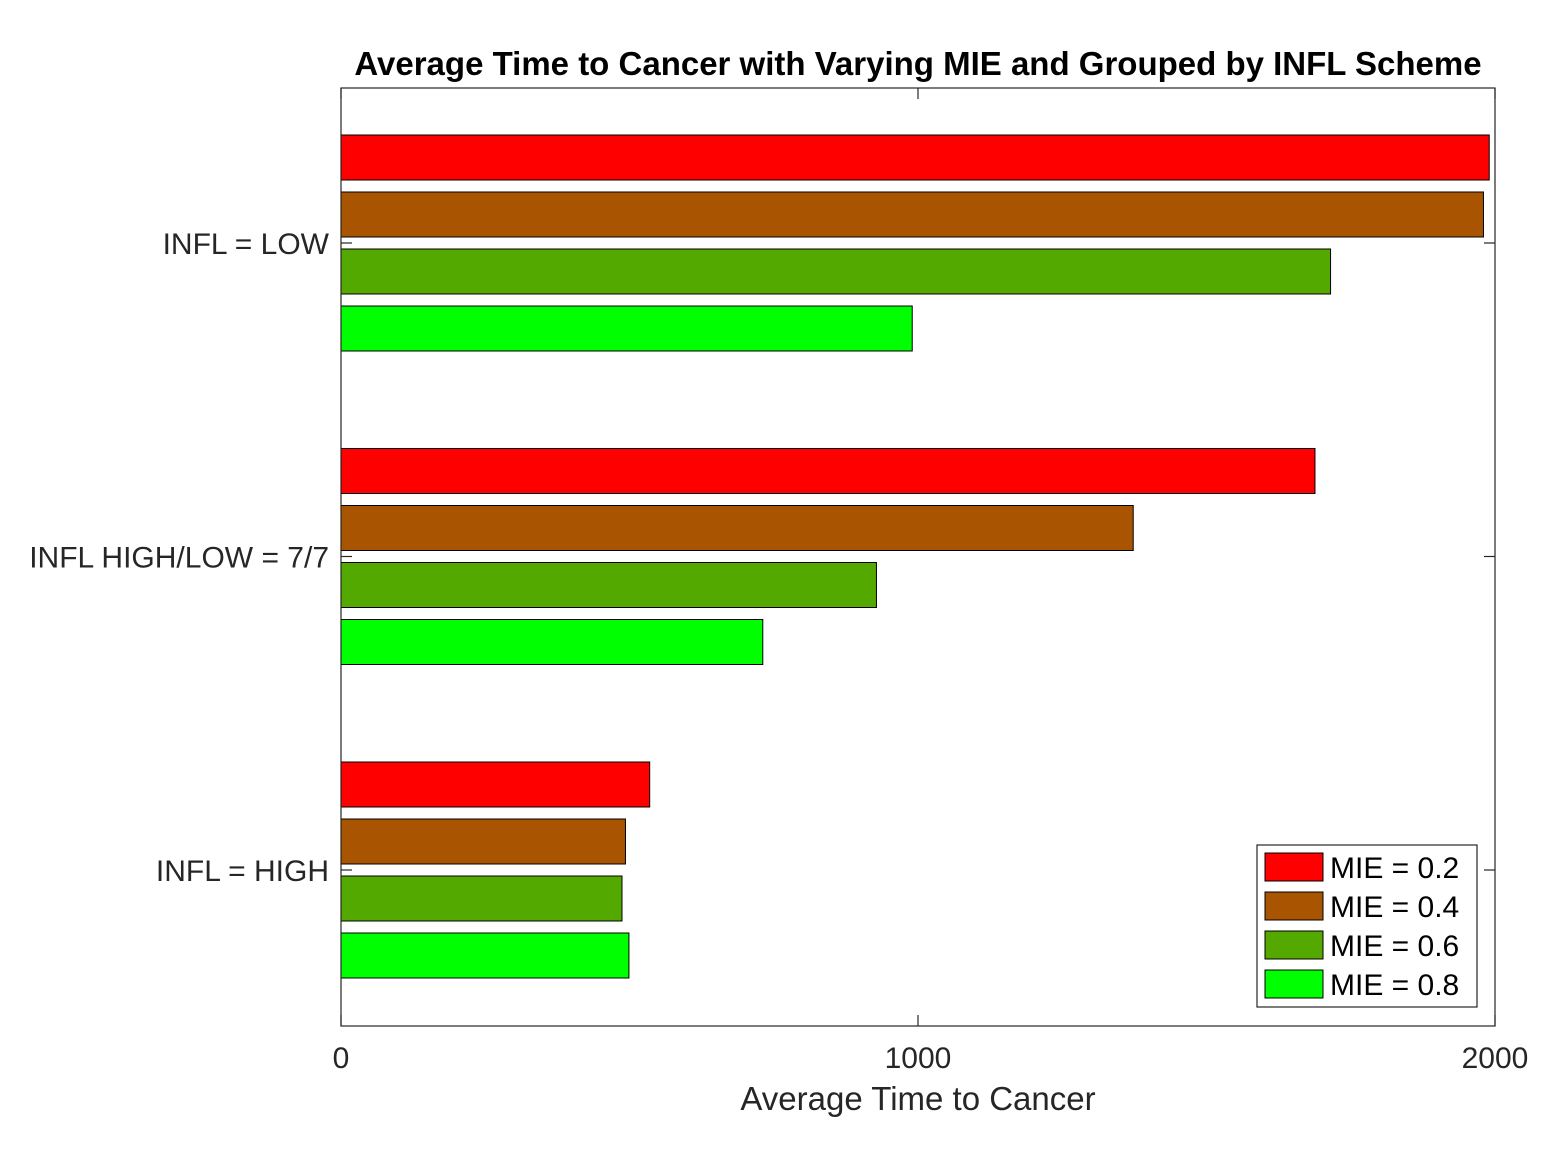  I want to click on y-tick-label-infl-high-low-7-7: INFL HIGH/LOW = 7/7, so click(179, 558).